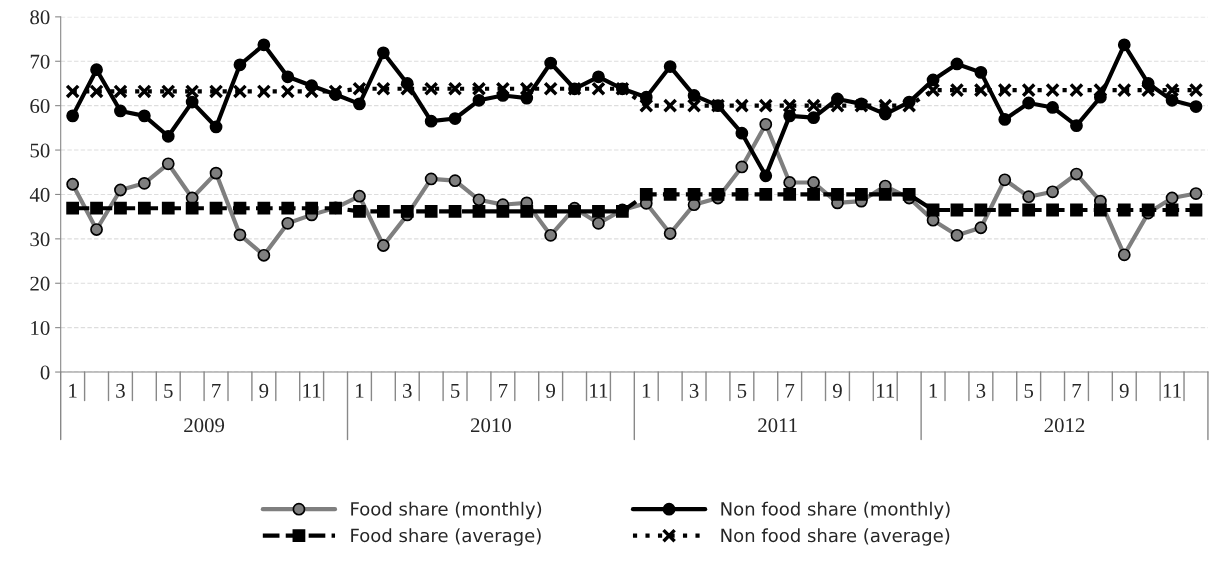  I want to click on text: 2010, so click(490, 425).